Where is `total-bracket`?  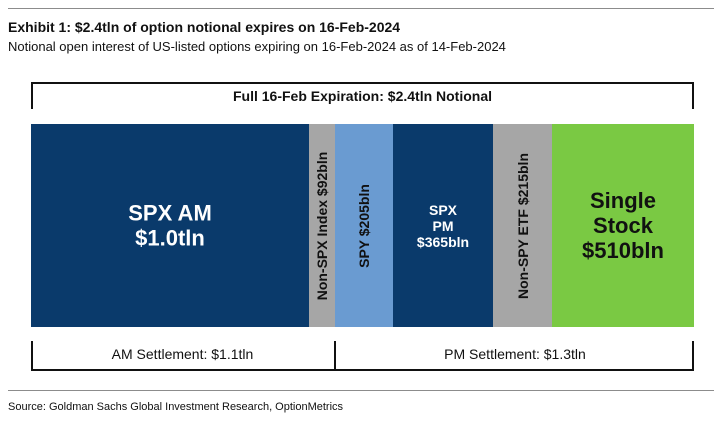 total-bracket is located at coordinates (362, 95).